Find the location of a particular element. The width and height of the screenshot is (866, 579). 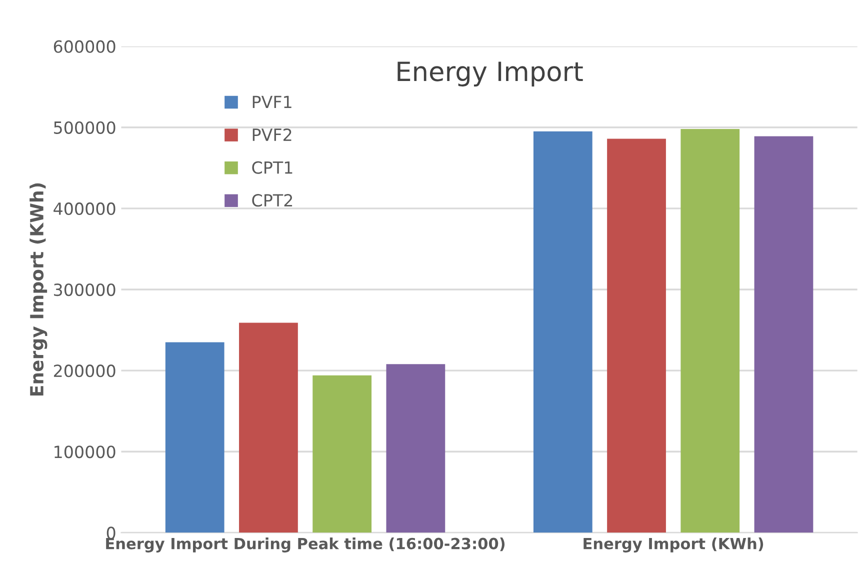

y-tick-label: 300000 is located at coordinates (85, 289).